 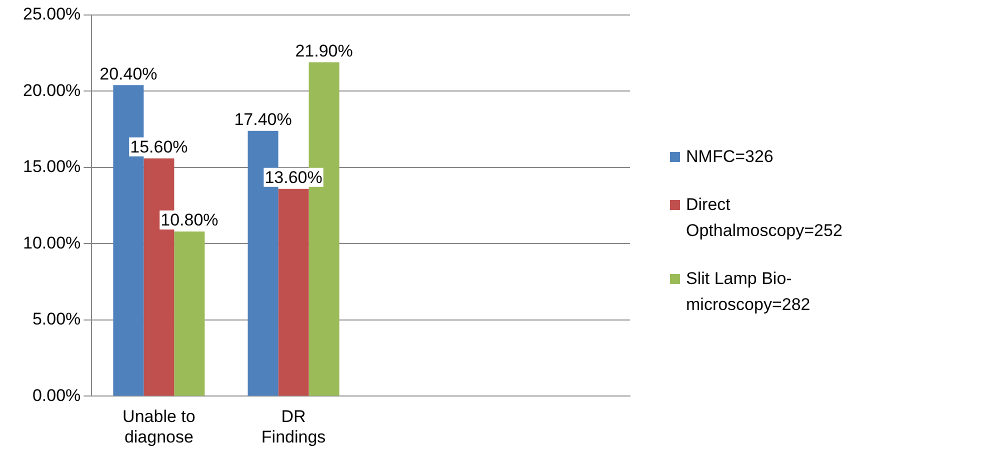 I want to click on y-tick-label: 20.00%, so click(x=51, y=90).